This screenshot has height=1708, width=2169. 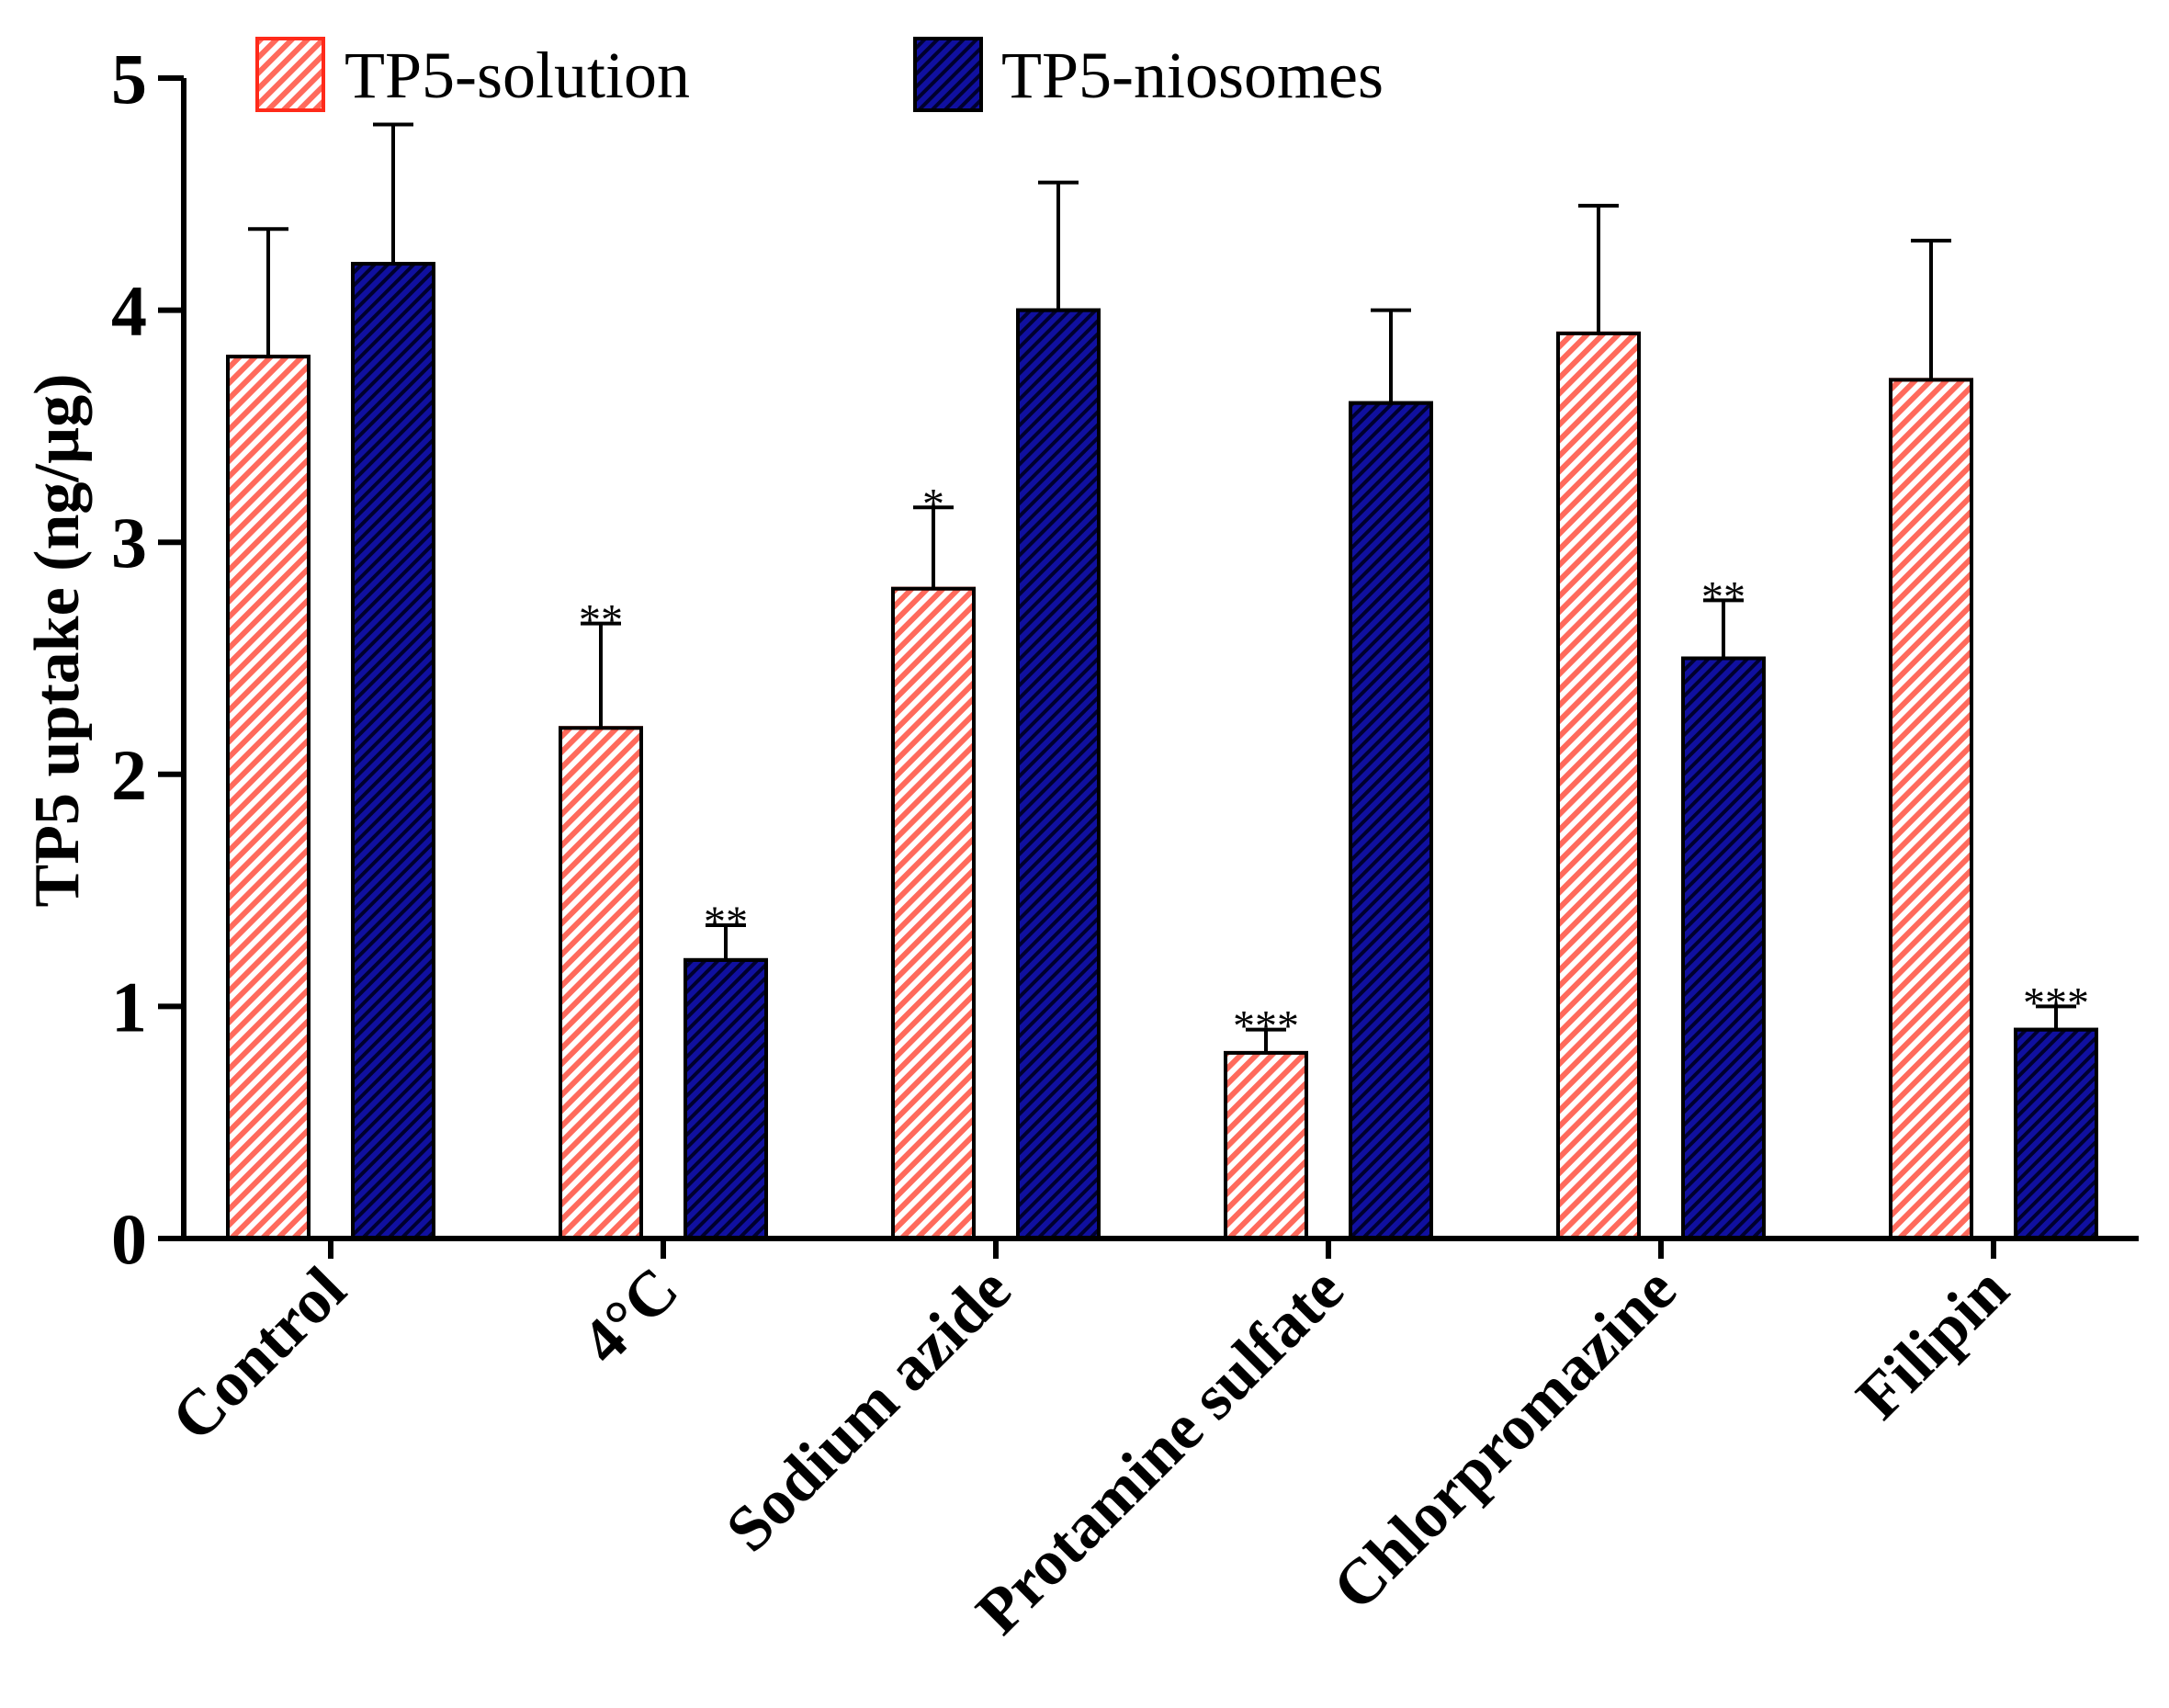 I want to click on legend-swatch-tp5-solution, so click(x=290, y=74).